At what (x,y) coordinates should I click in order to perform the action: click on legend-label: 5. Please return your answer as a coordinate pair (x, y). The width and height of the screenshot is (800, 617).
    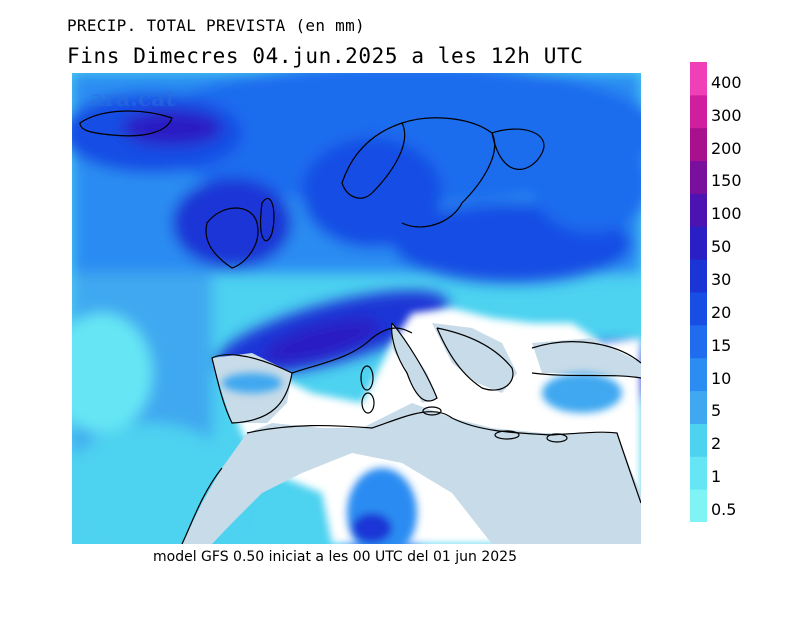
    Looking at the image, I should click on (716, 411).